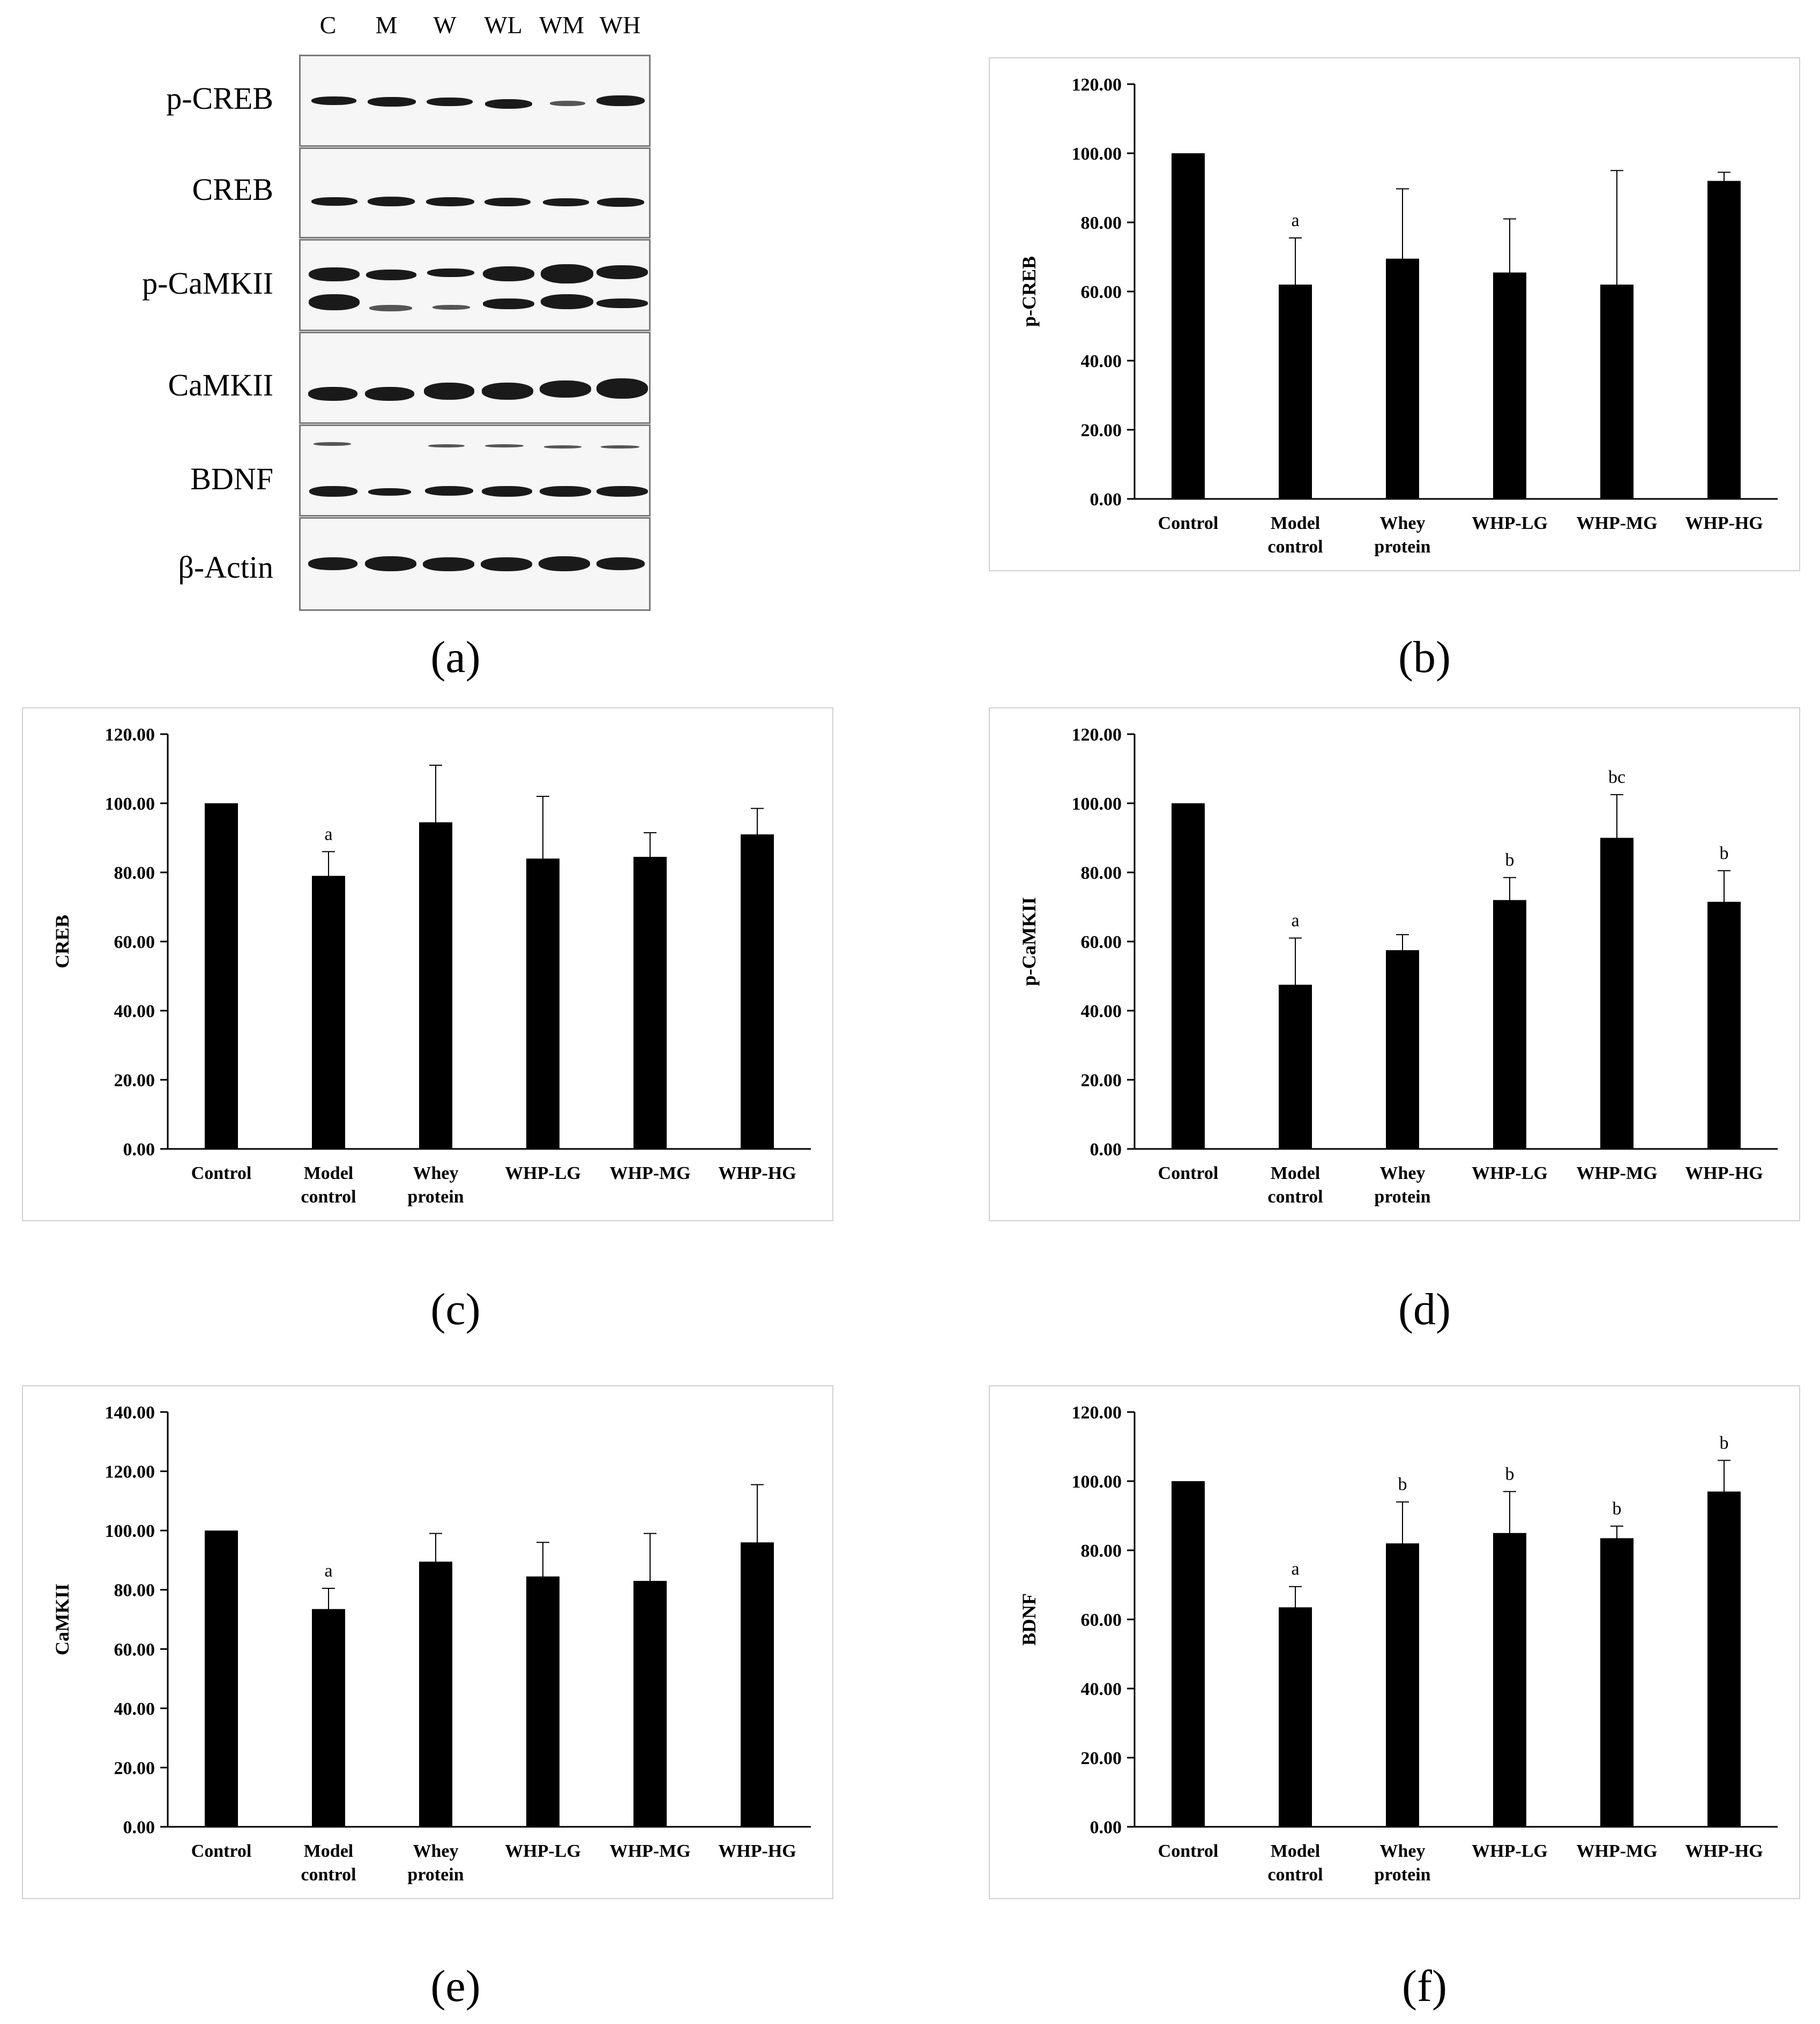 Image resolution: width=1820 pixels, height=2024 pixels. I want to click on lane-label: WM, so click(562, 25).